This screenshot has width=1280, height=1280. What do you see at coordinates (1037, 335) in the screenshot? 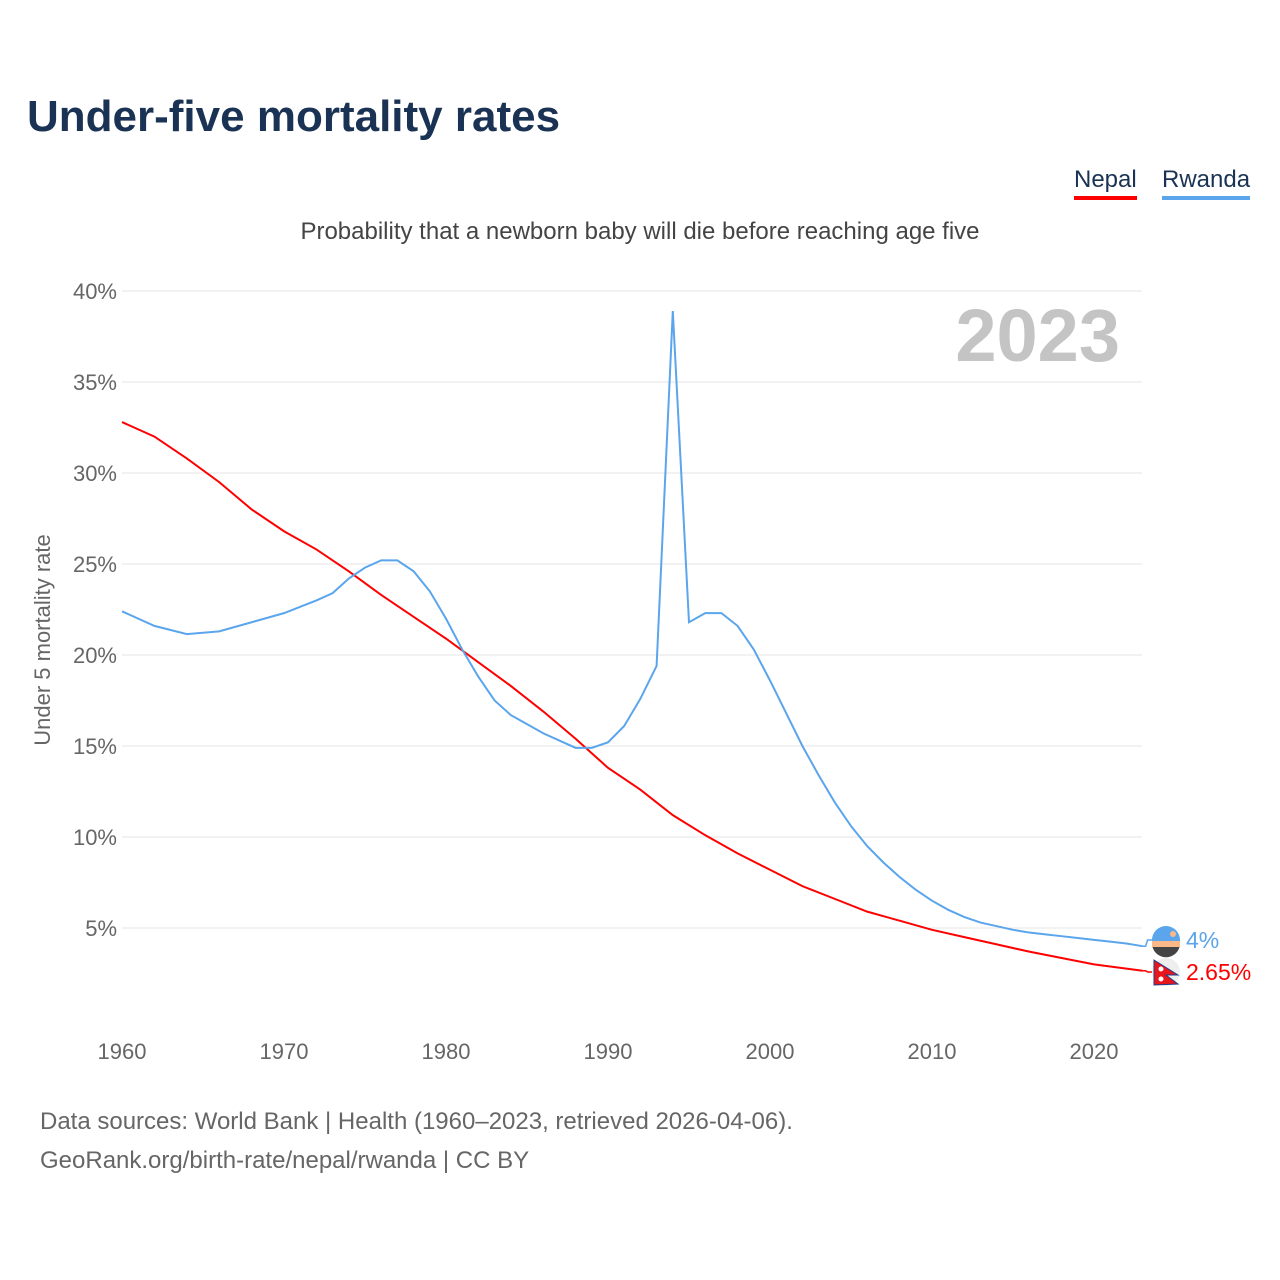
I see `year-label: 2023` at bounding box center [1037, 335].